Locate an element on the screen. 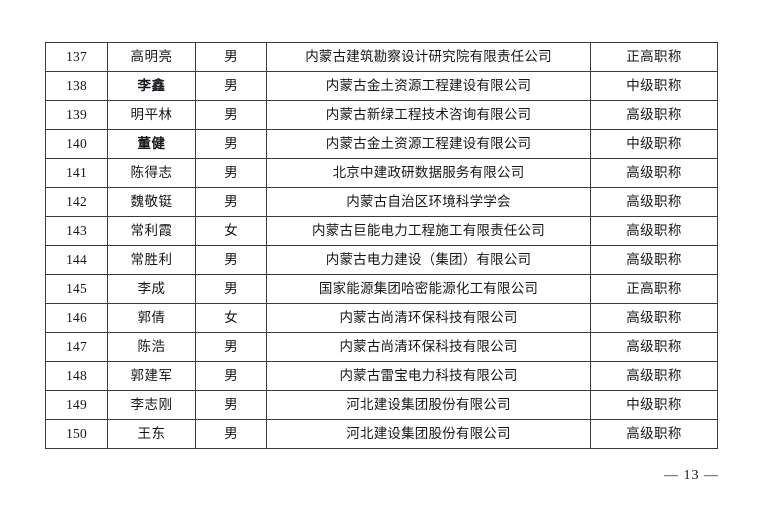 The height and width of the screenshot is (515, 761). table-row: 148 郭建军男内蒙古雷宝电力科技有限公司 高级职称 is located at coordinates (381, 376).